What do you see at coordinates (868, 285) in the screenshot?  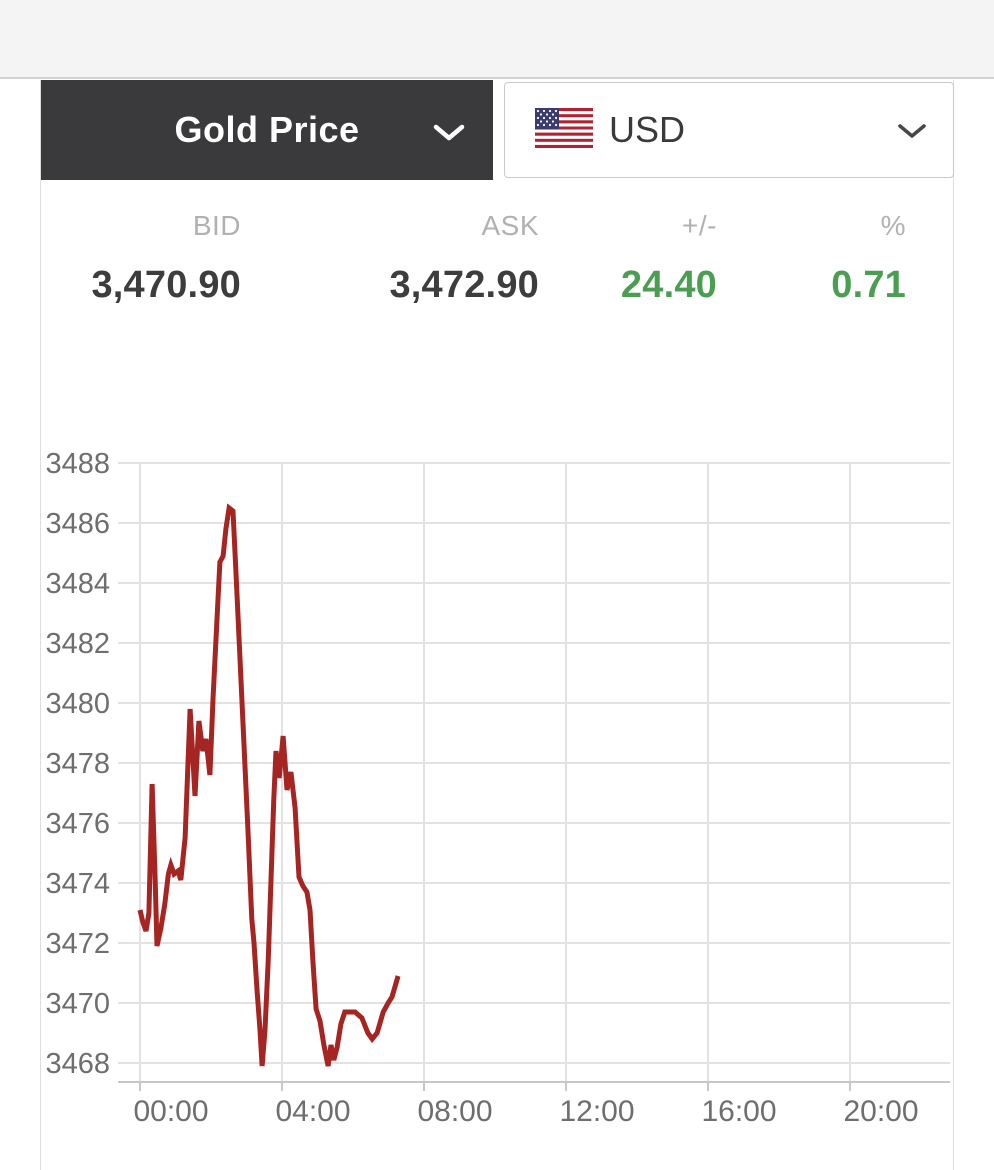 I see `percent-value: 0.71` at bounding box center [868, 285].